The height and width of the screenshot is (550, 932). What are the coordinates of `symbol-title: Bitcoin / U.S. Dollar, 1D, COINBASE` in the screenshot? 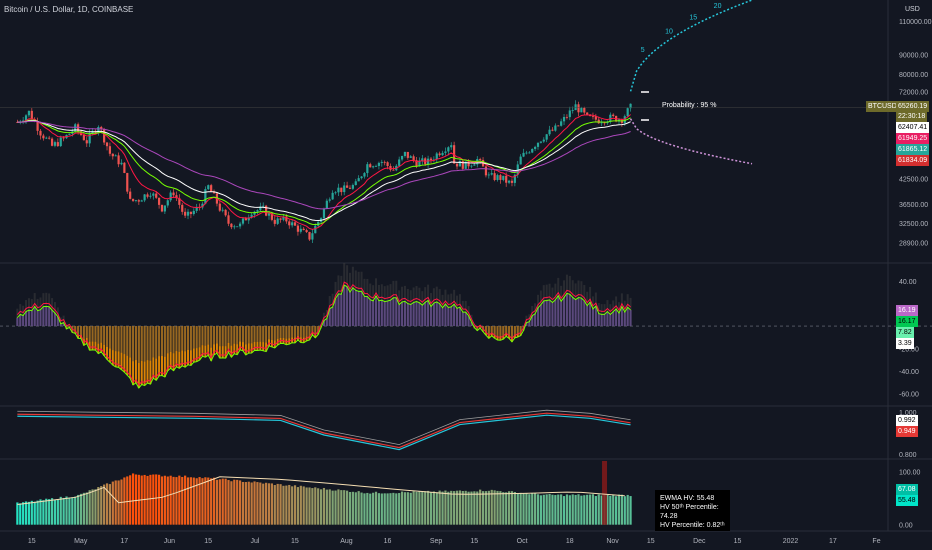 It's located at (69, 9).